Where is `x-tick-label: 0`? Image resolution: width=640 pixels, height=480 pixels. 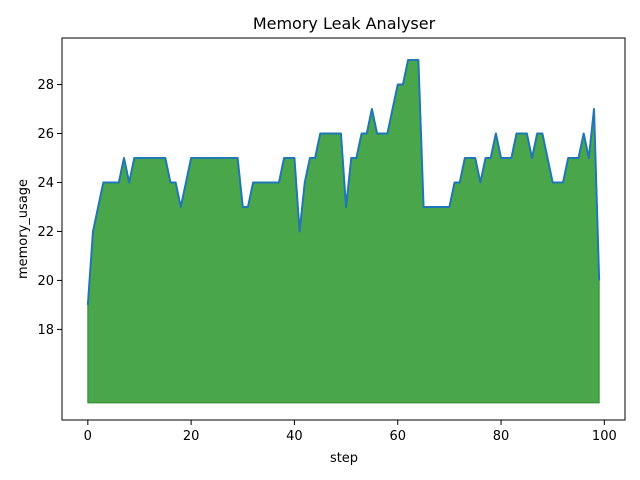
x-tick-label: 0 is located at coordinates (88, 436).